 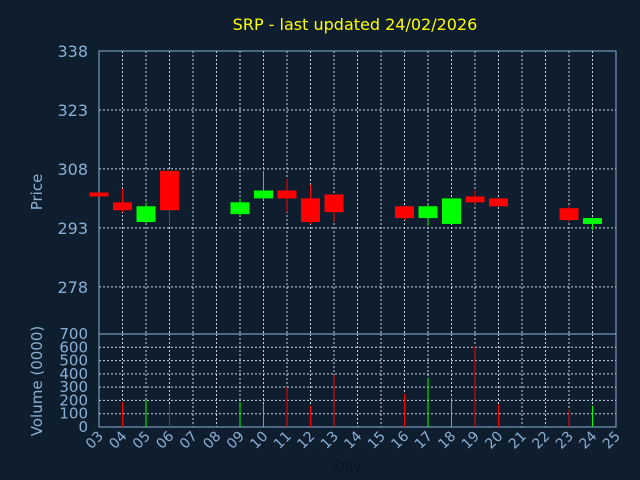 What do you see at coordinates (142, 441) in the screenshot?
I see `day-tick-label: 05` at bounding box center [142, 441].